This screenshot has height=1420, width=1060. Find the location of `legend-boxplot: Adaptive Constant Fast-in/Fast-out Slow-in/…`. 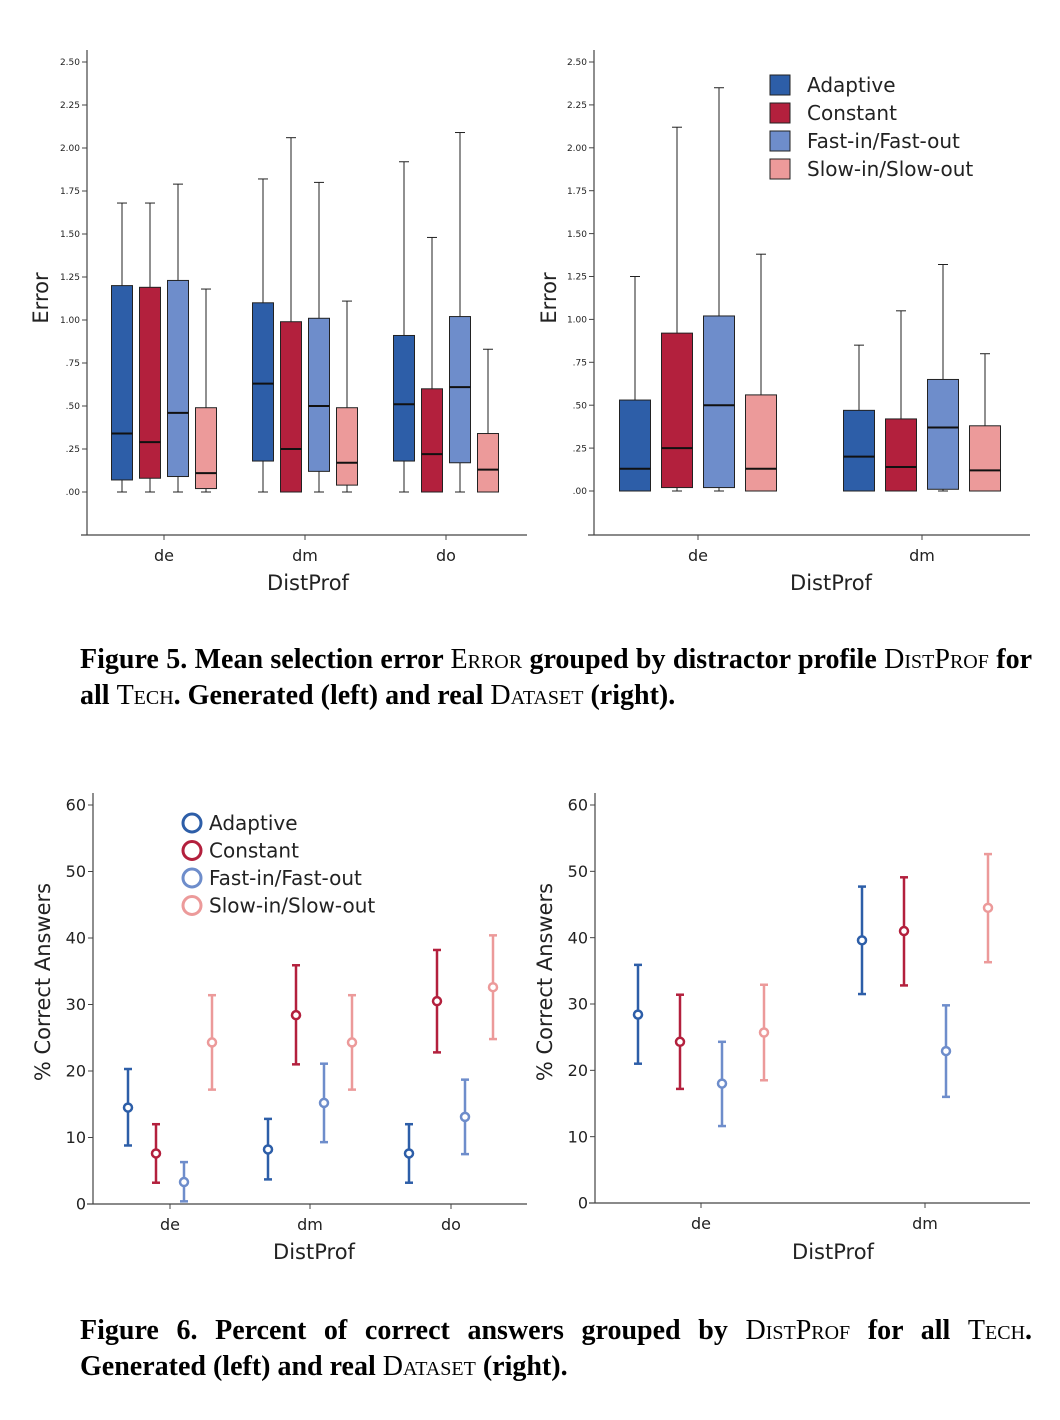

legend-boxplot: Adaptive Constant Fast-in/Fast-out Slow-in/… is located at coordinates (871, 127).